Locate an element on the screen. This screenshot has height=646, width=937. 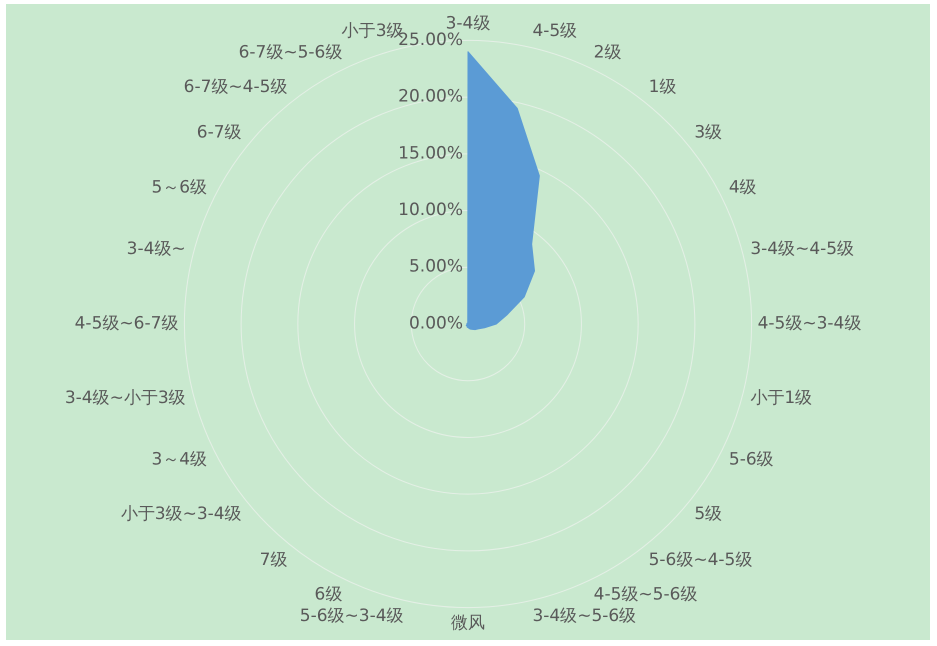
spoke-label: 5级 is located at coordinates (708, 514).